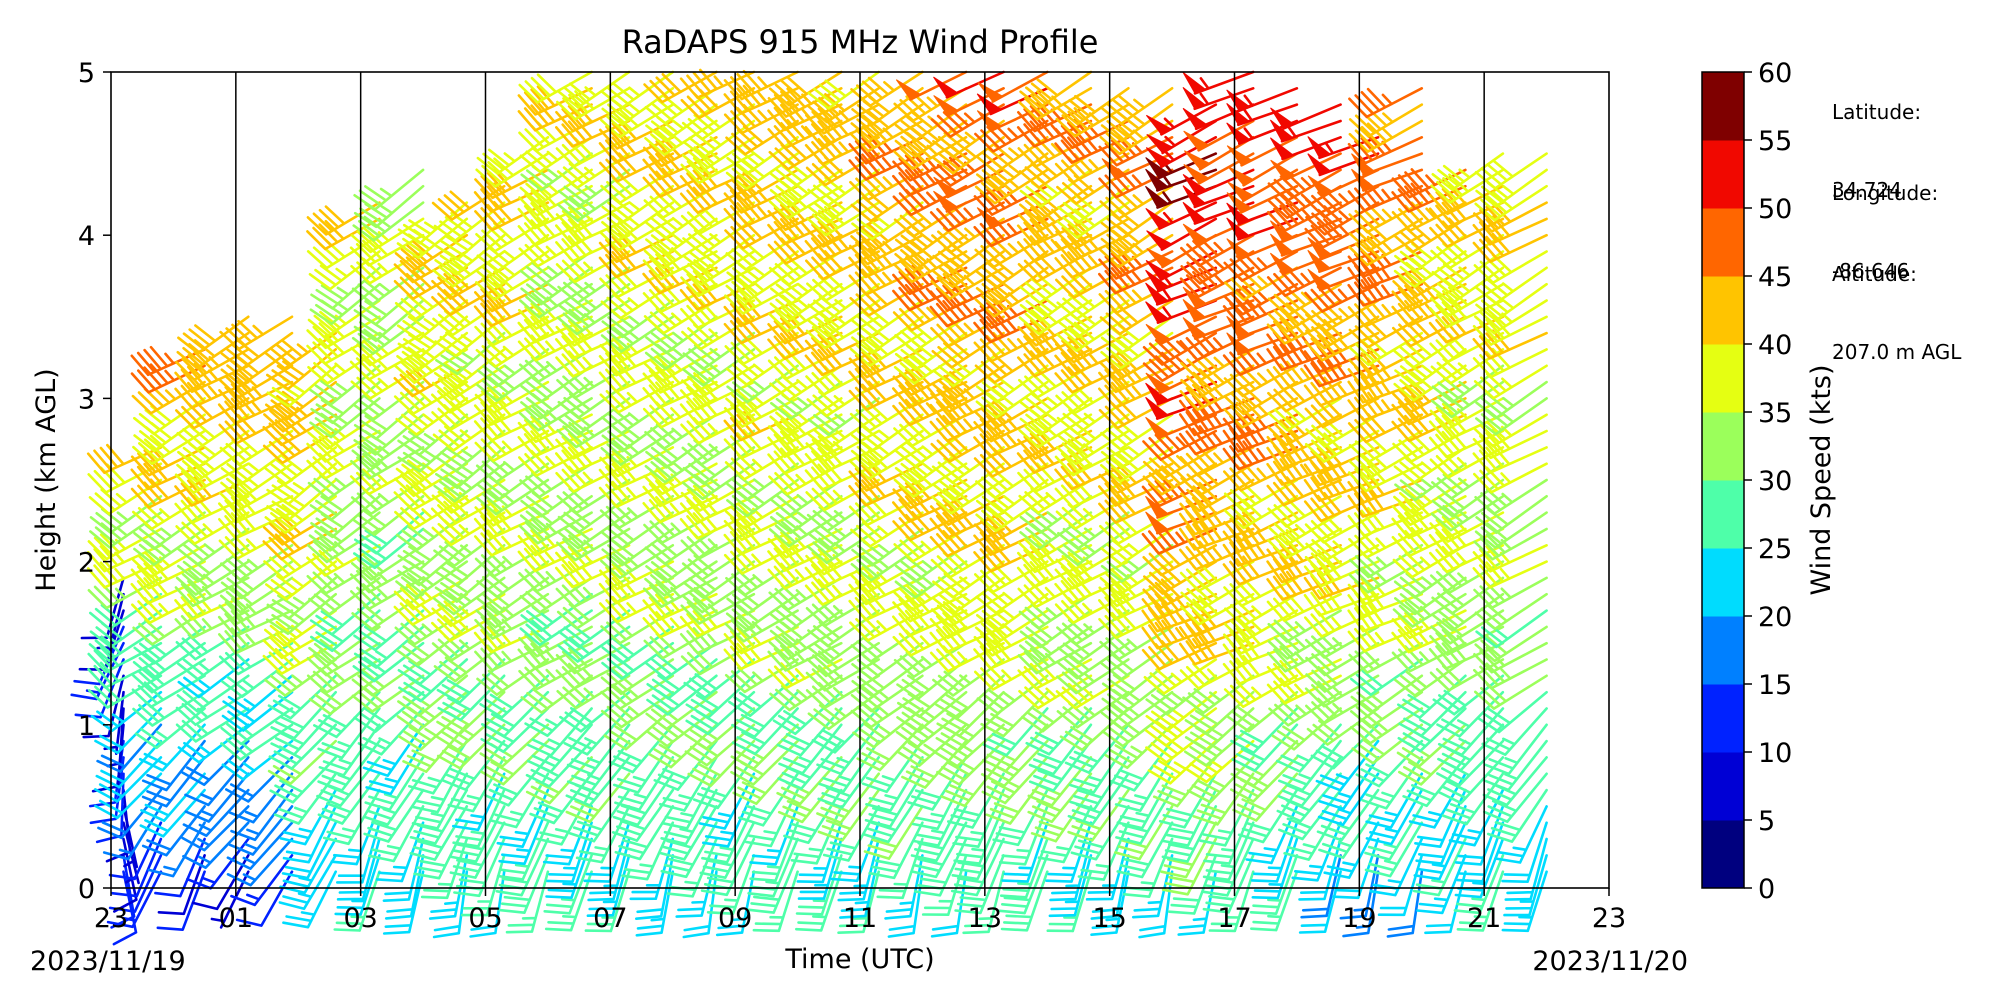  Describe the element at coordinates (1723, 480) in the screenshot. I see `colorbar` at that location.